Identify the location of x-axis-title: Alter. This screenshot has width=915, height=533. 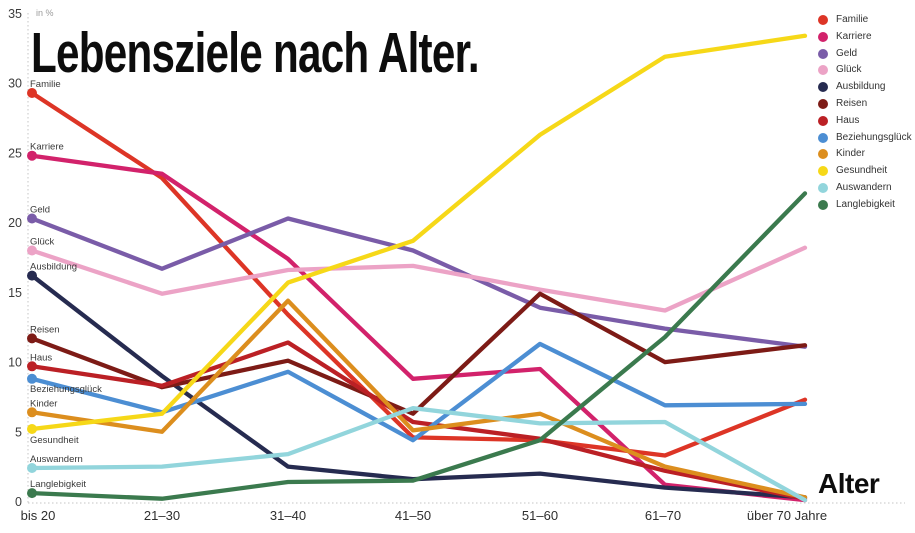
(849, 483).